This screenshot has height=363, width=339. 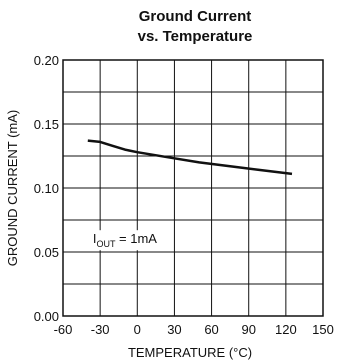 I want to click on y-tick-label: 0.10, so click(x=46, y=188).